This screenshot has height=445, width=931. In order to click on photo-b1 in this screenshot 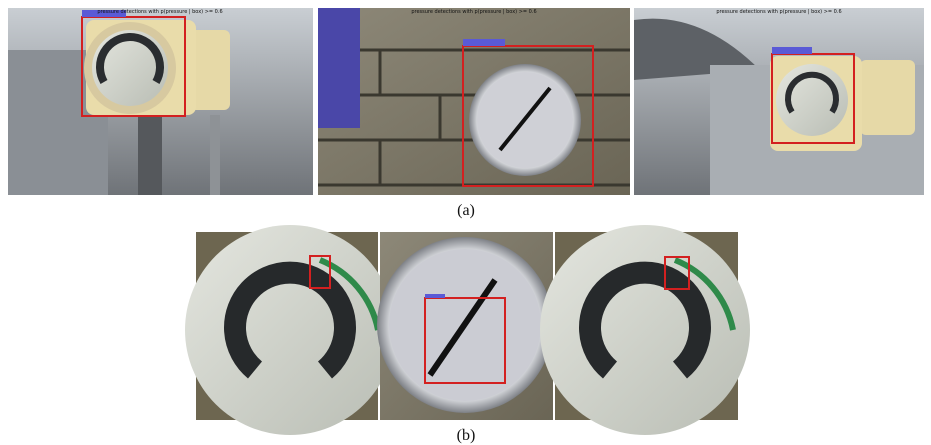, I will do `click(290, 330)`.